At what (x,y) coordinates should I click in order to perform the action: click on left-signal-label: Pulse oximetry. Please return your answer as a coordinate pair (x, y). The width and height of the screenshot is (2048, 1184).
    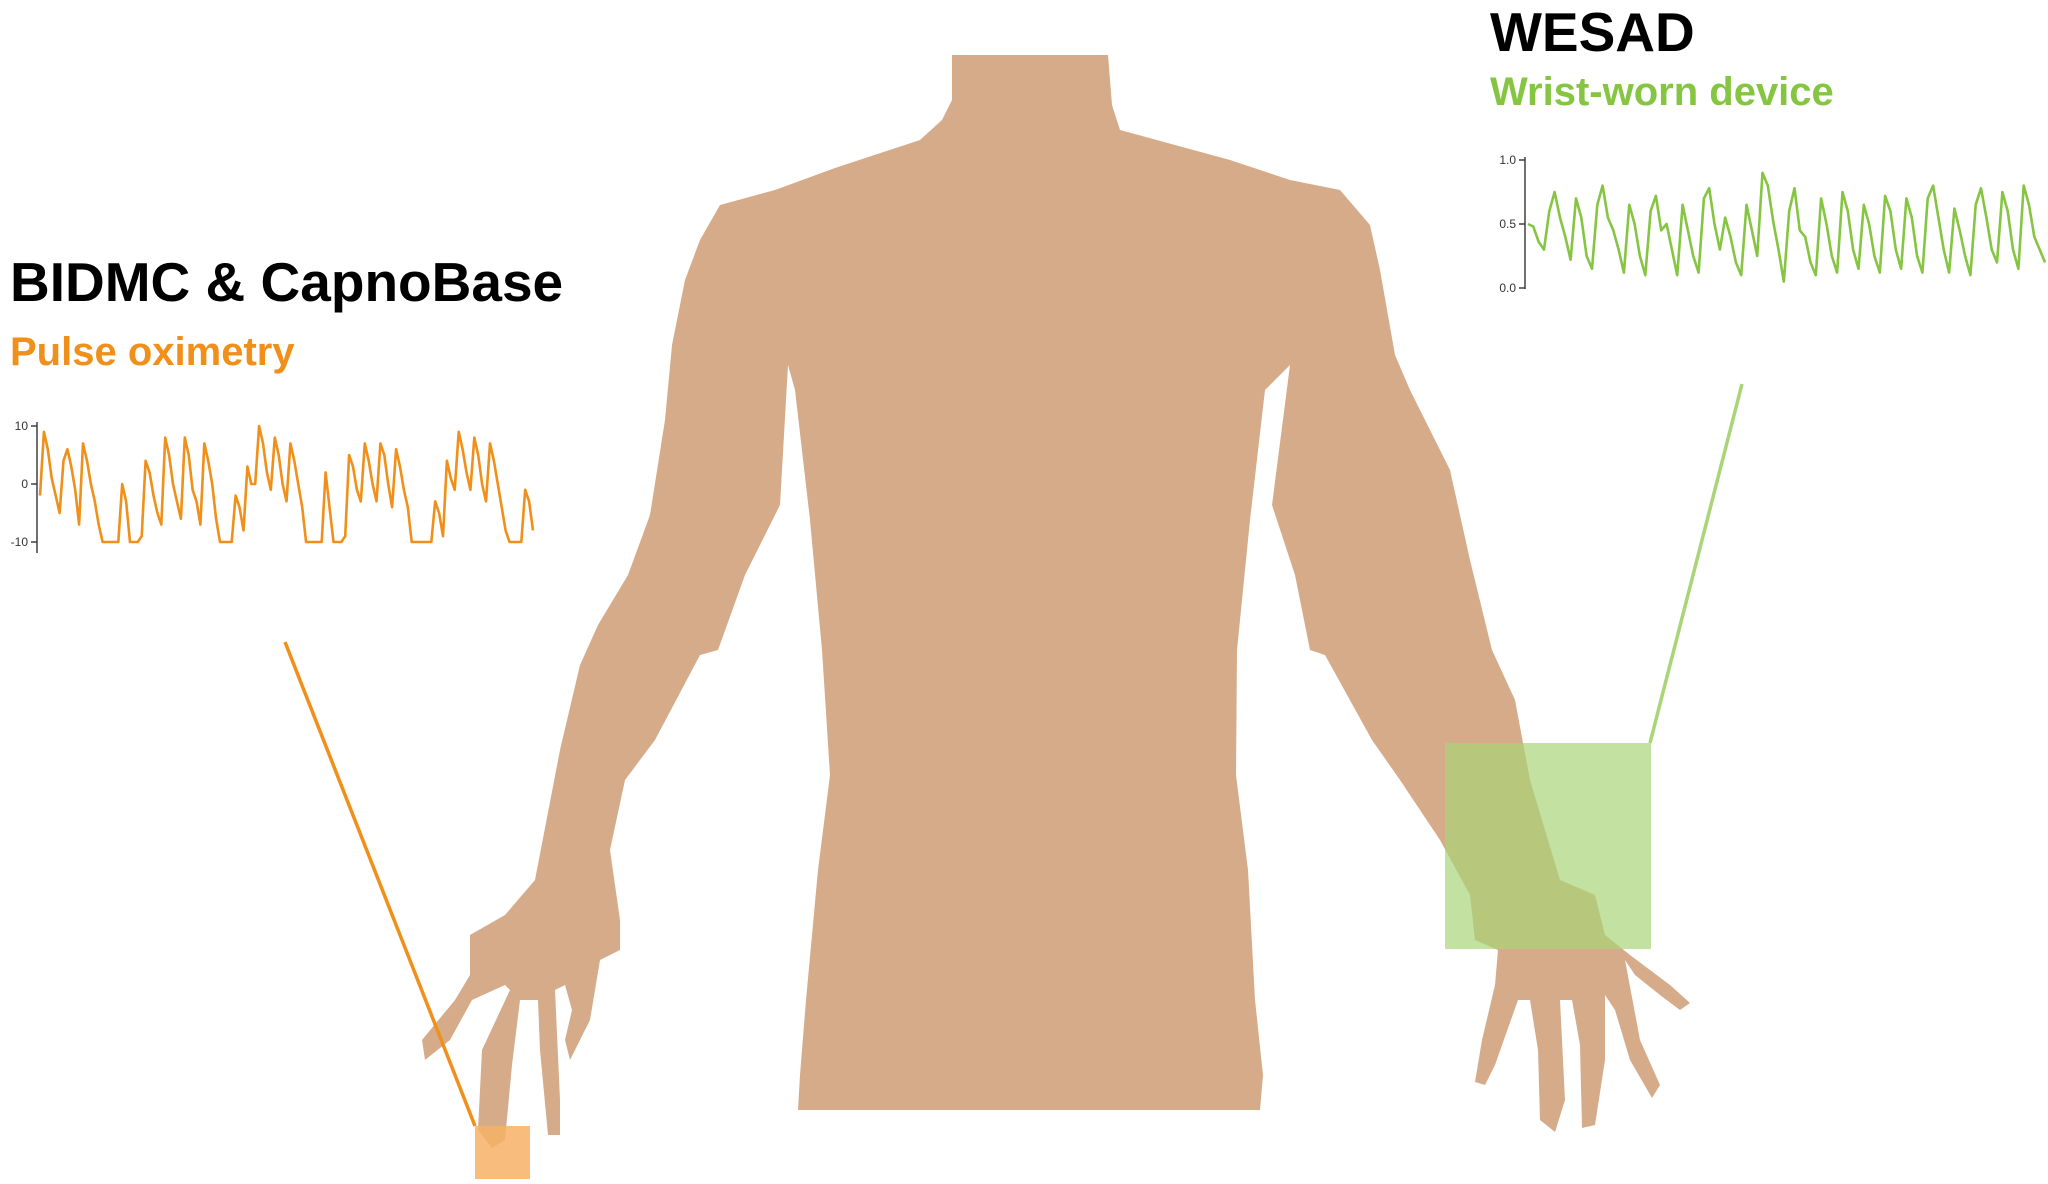
    Looking at the image, I should click on (152, 352).